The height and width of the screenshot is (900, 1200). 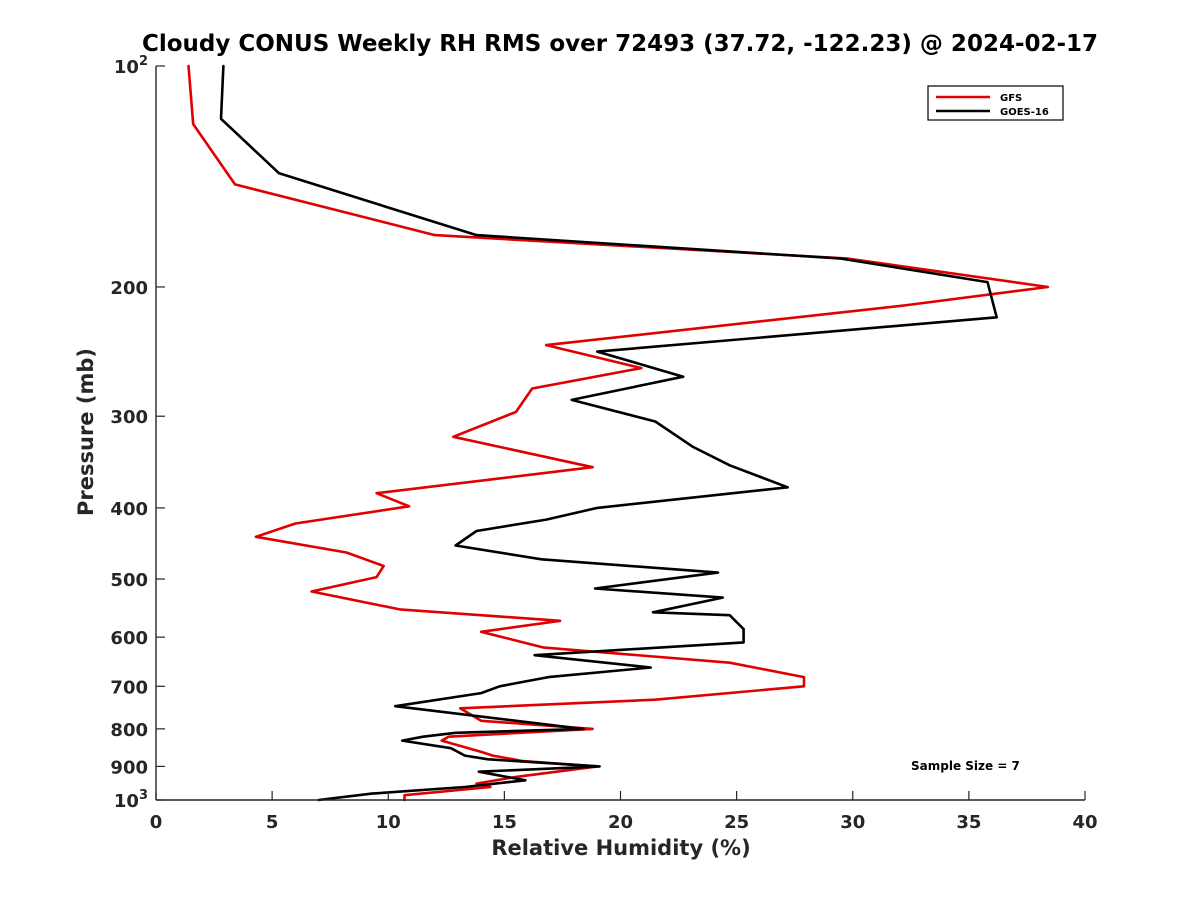 What do you see at coordinates (1084, 822) in the screenshot?
I see `x-tick-label: 40` at bounding box center [1084, 822].